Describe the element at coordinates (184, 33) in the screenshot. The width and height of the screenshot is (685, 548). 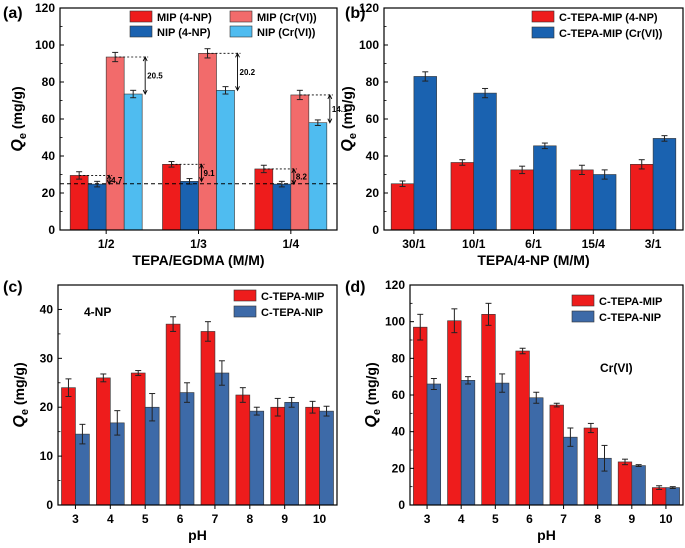
I see `legend-entry: NIP (4-NP)` at that location.